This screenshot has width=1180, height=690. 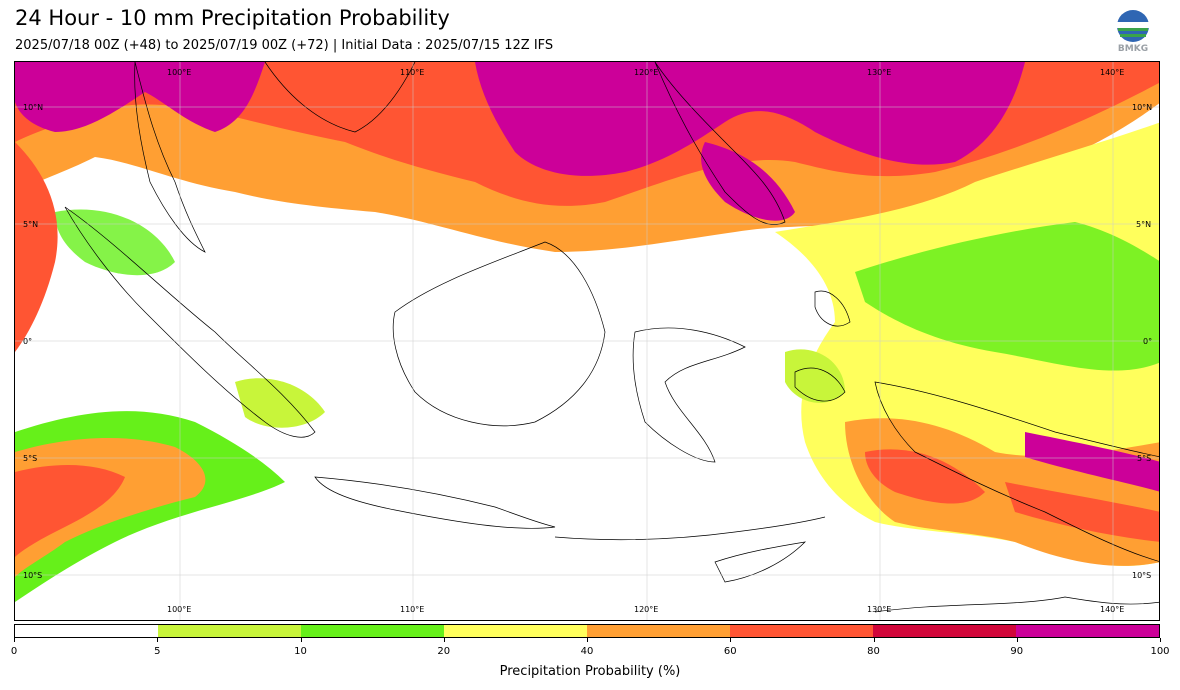 I want to click on lat-label-right: 5°S, so click(x=1144, y=458).